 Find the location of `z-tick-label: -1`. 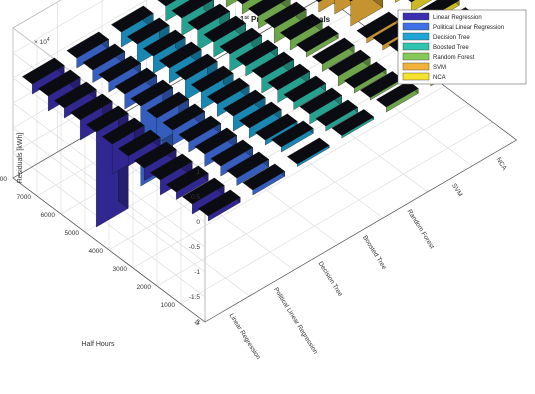

z-tick-label: -1 is located at coordinates (197, 272).